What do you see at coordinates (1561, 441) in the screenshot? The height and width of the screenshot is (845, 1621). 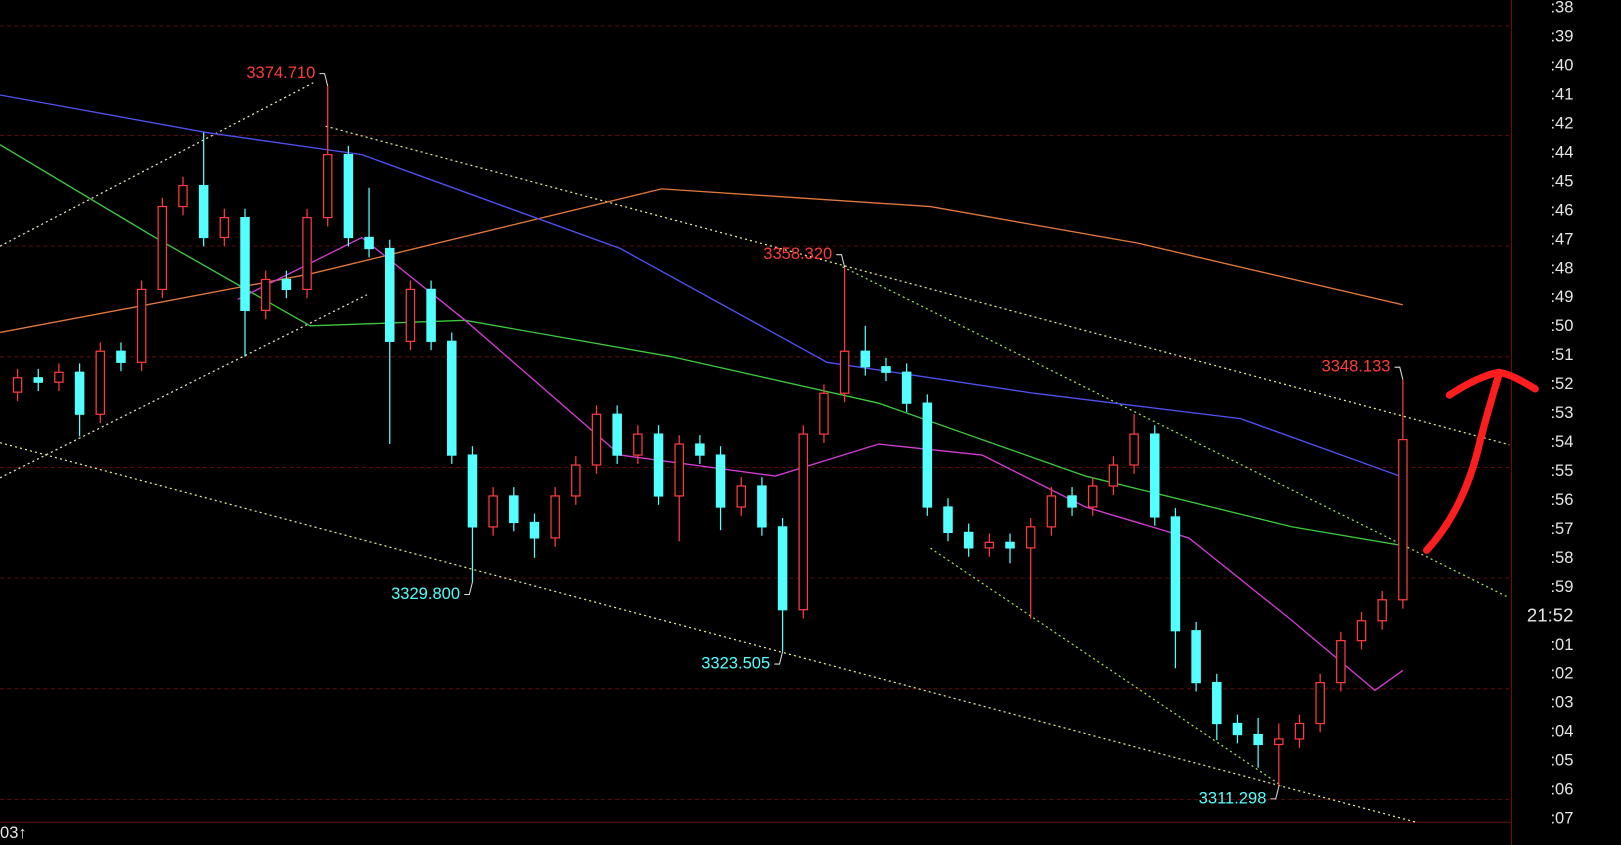 I see `right-axis-label: :54` at bounding box center [1561, 441].